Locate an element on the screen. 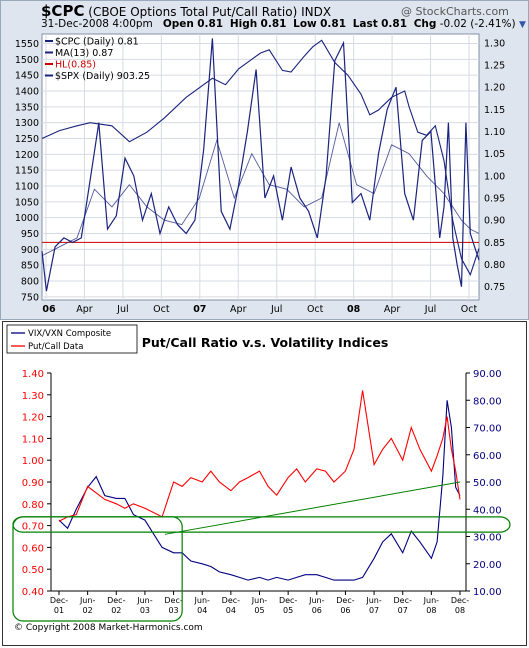 This screenshot has height=648, width=529. right-tick-label: 50.00 is located at coordinates (487, 483).